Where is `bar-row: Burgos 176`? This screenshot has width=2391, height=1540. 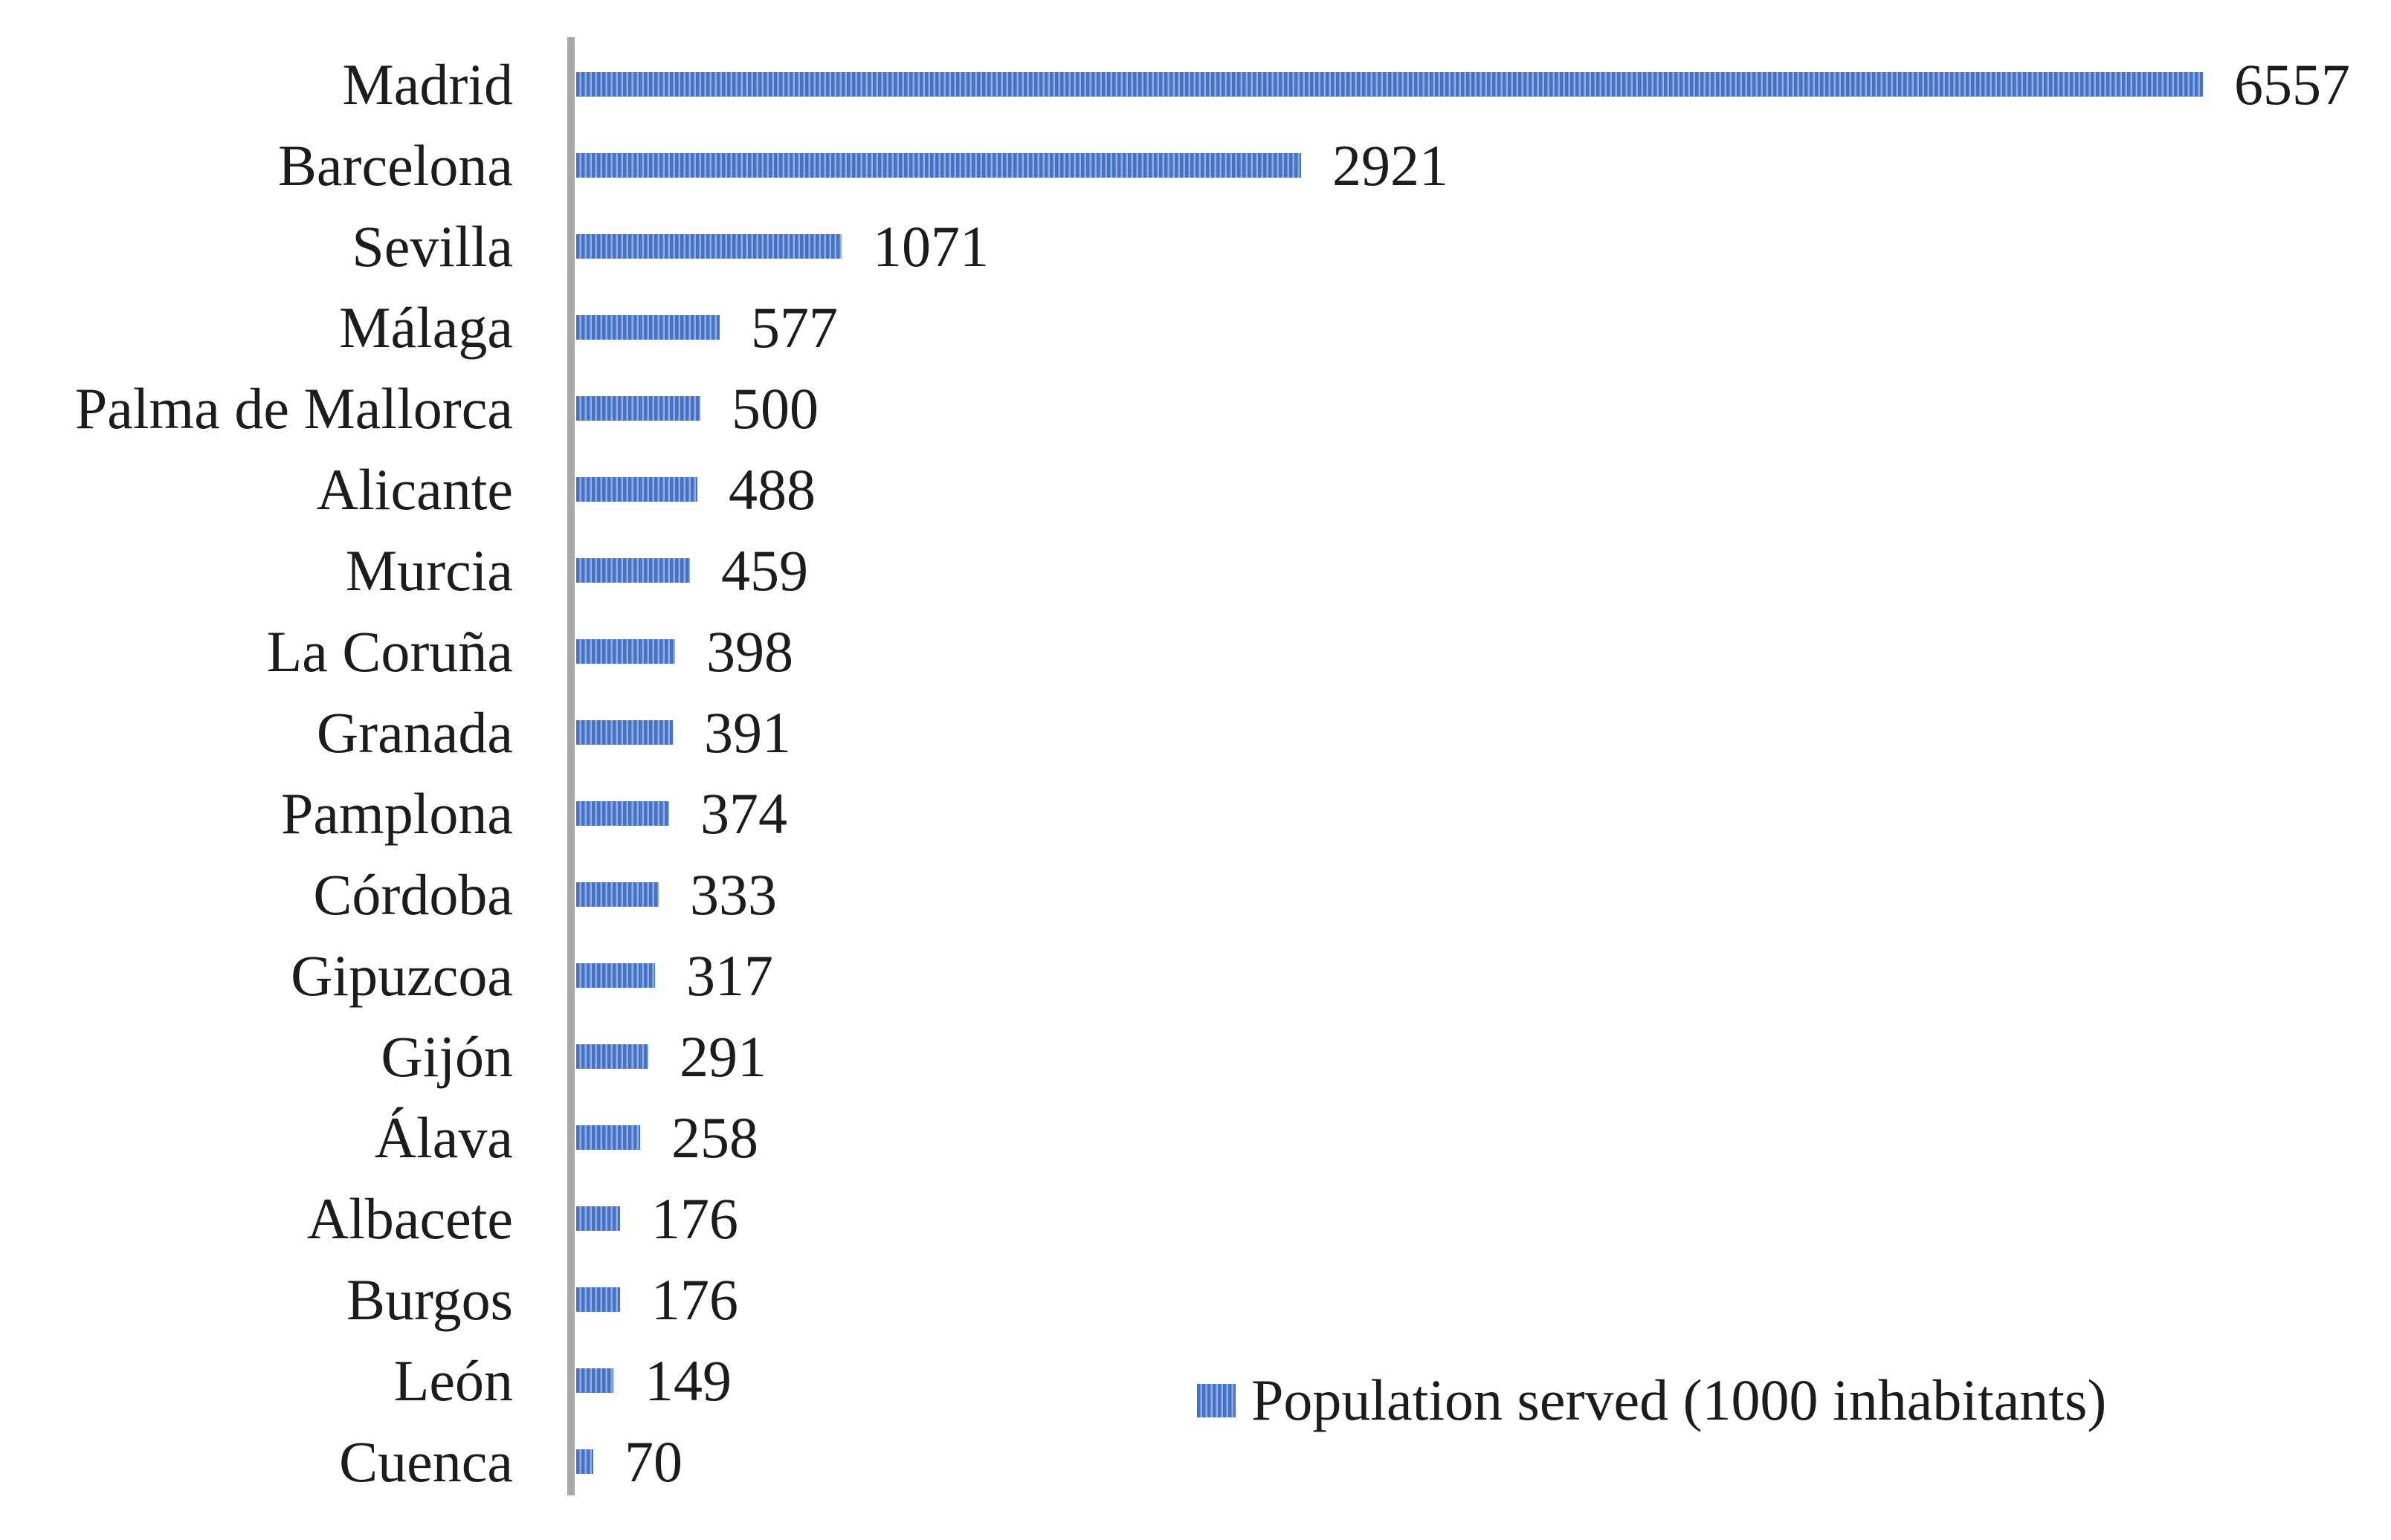 bar-row: Burgos 176 is located at coordinates (1195, 1299).